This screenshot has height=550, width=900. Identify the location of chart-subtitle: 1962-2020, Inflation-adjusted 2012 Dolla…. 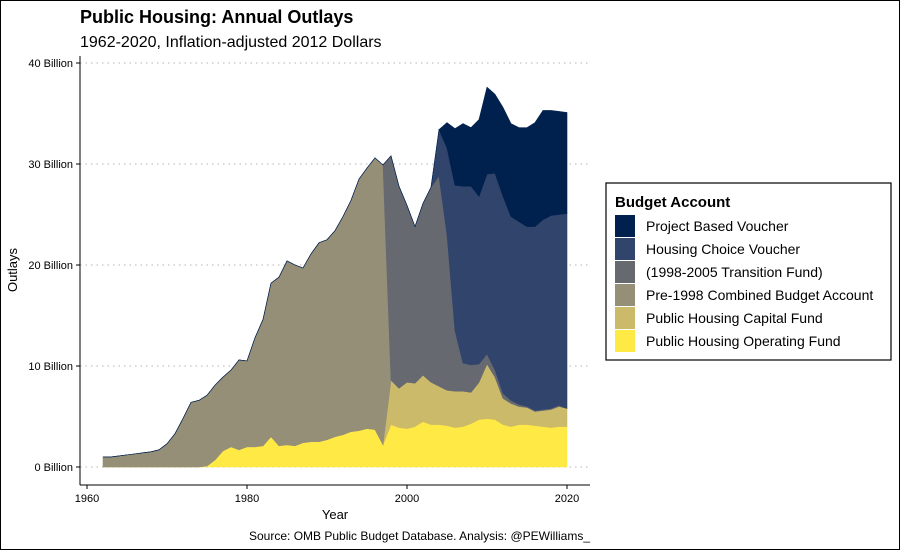
(231, 42).